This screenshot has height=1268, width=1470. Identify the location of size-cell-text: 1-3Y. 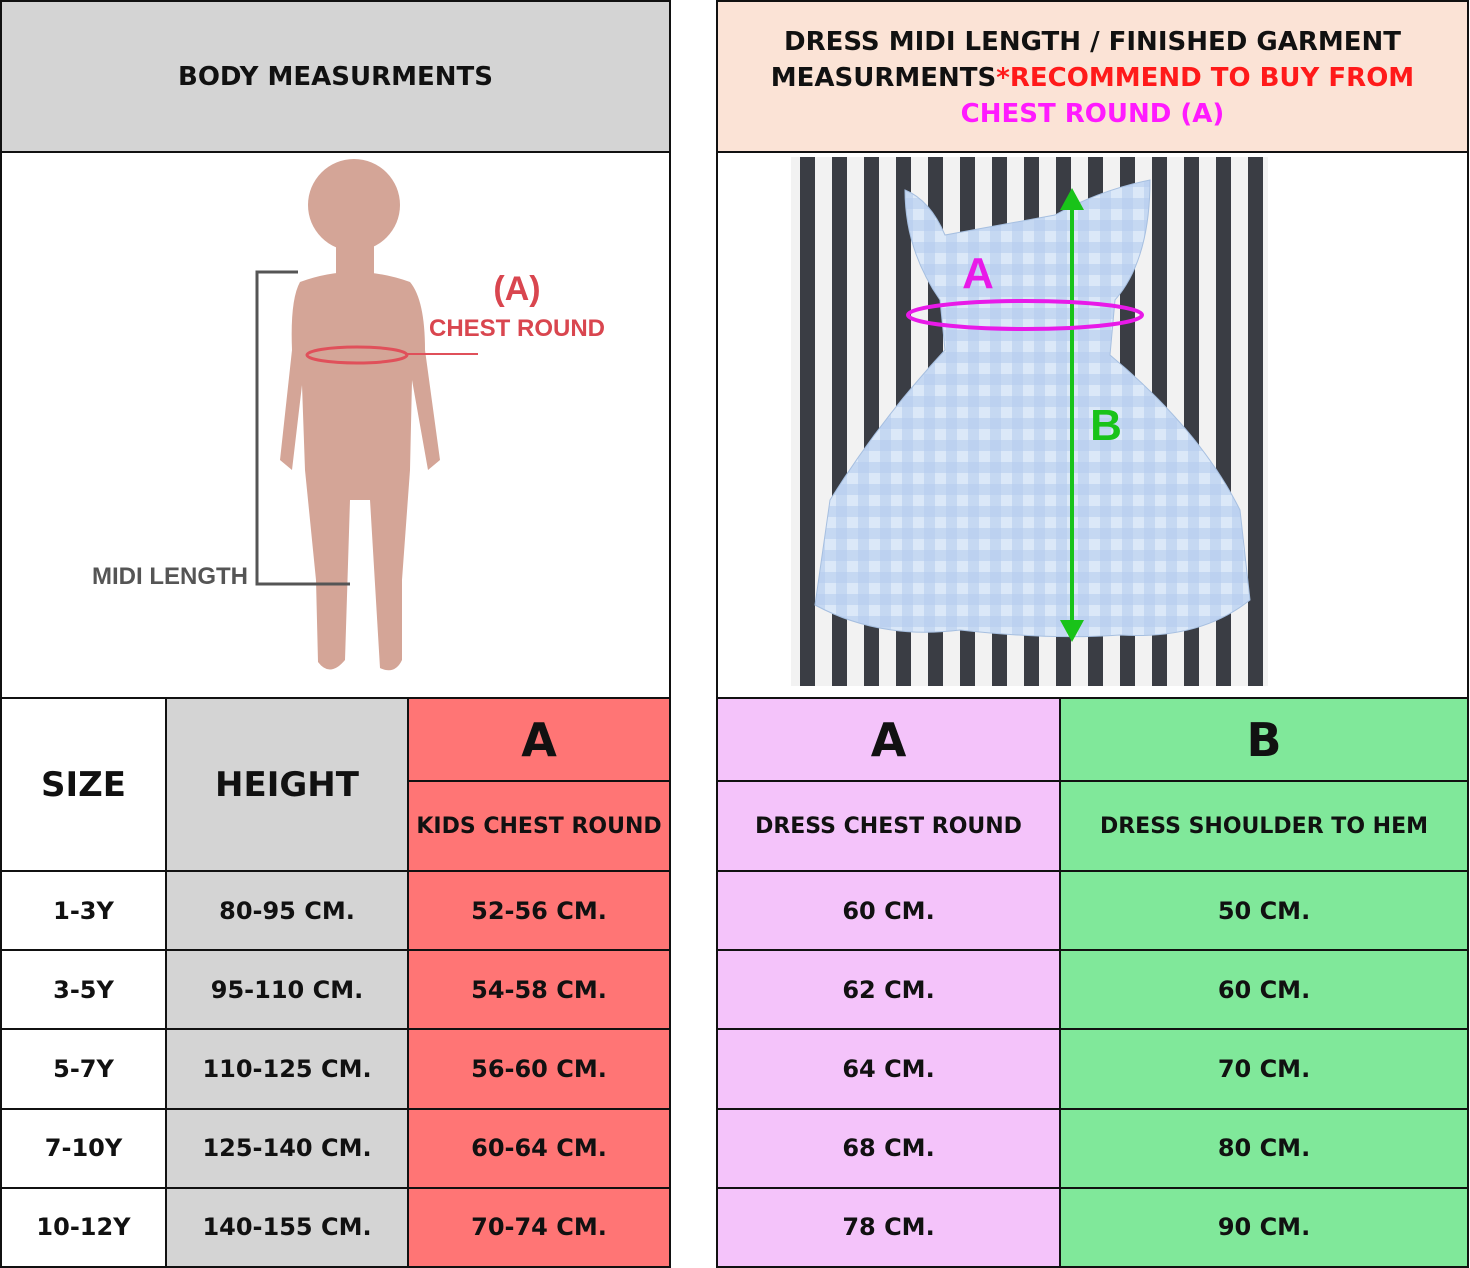
(83, 910).